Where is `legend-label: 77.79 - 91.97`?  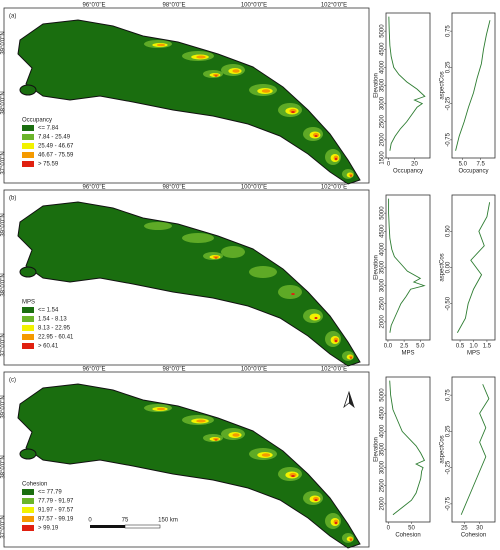 legend-label: 77.79 - 91.97 is located at coordinates (56, 502).